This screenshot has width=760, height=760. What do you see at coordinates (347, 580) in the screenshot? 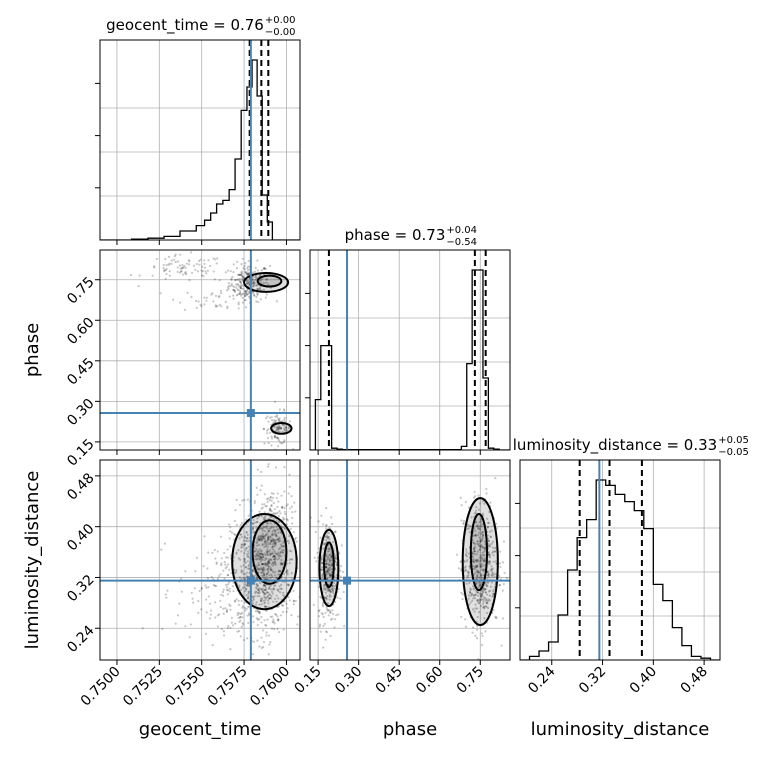
I see `truth-marker` at bounding box center [347, 580].